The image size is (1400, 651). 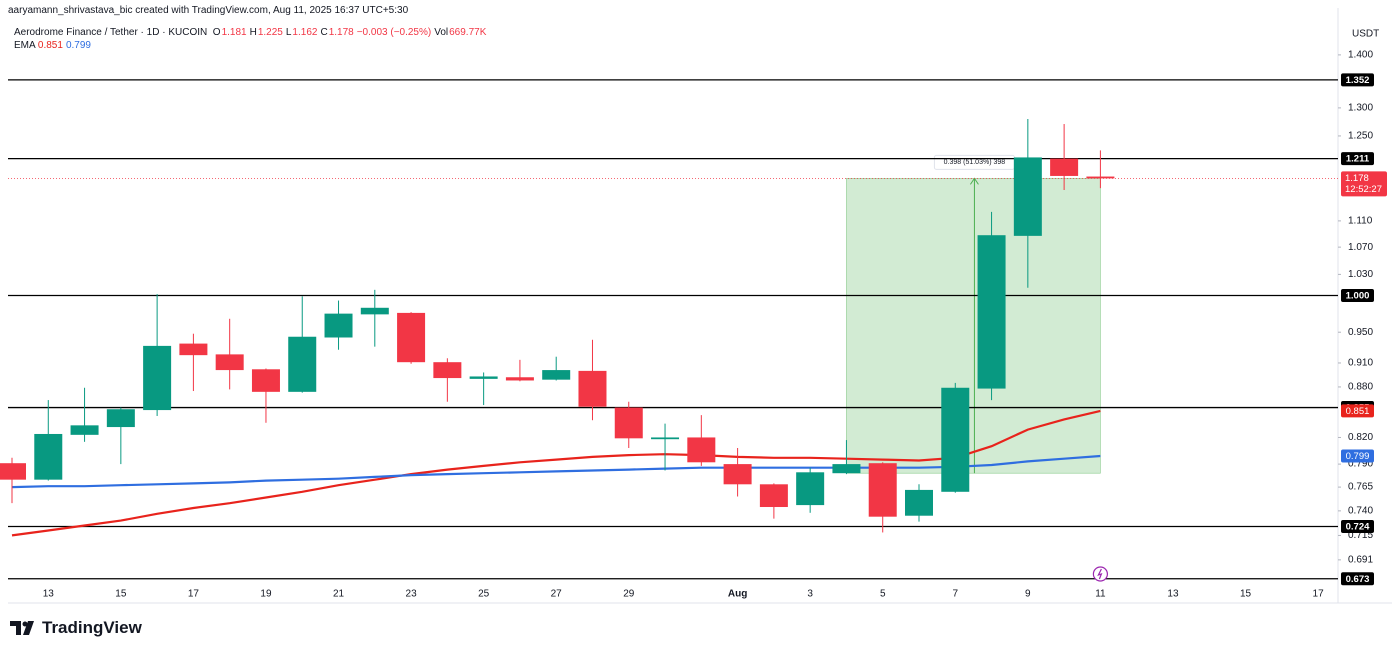 What do you see at coordinates (883, 594) in the screenshot?
I see `x-tick-label: 5` at bounding box center [883, 594].